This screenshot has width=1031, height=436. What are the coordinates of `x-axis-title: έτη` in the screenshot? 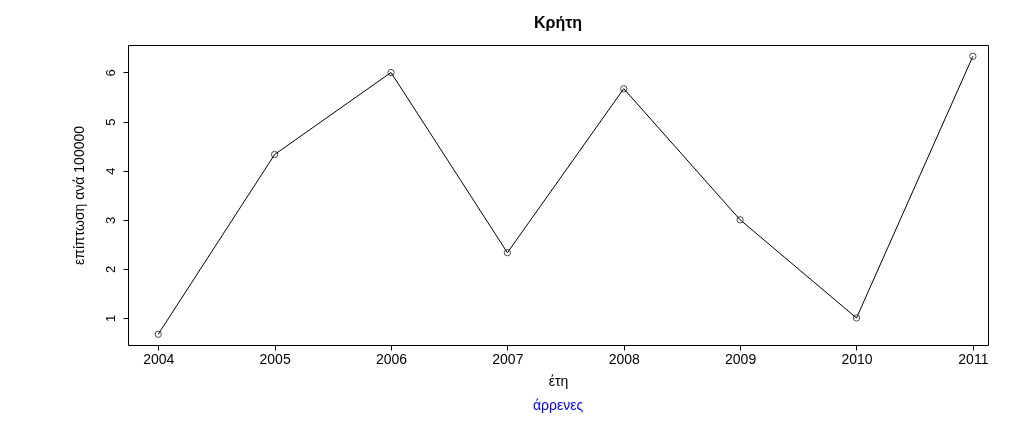 It's located at (558, 380).